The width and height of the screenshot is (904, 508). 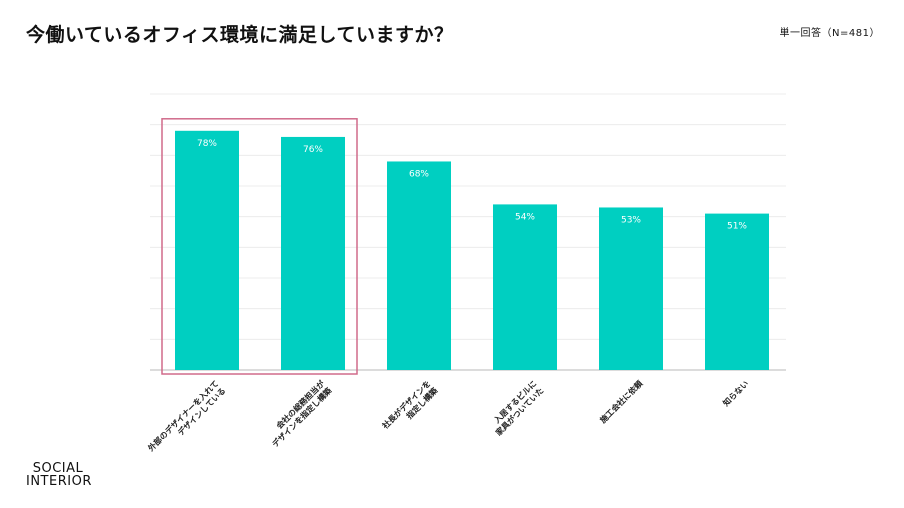 What do you see at coordinates (58, 468) in the screenshot?
I see `logo-line-1: SOCIAL` at bounding box center [58, 468].